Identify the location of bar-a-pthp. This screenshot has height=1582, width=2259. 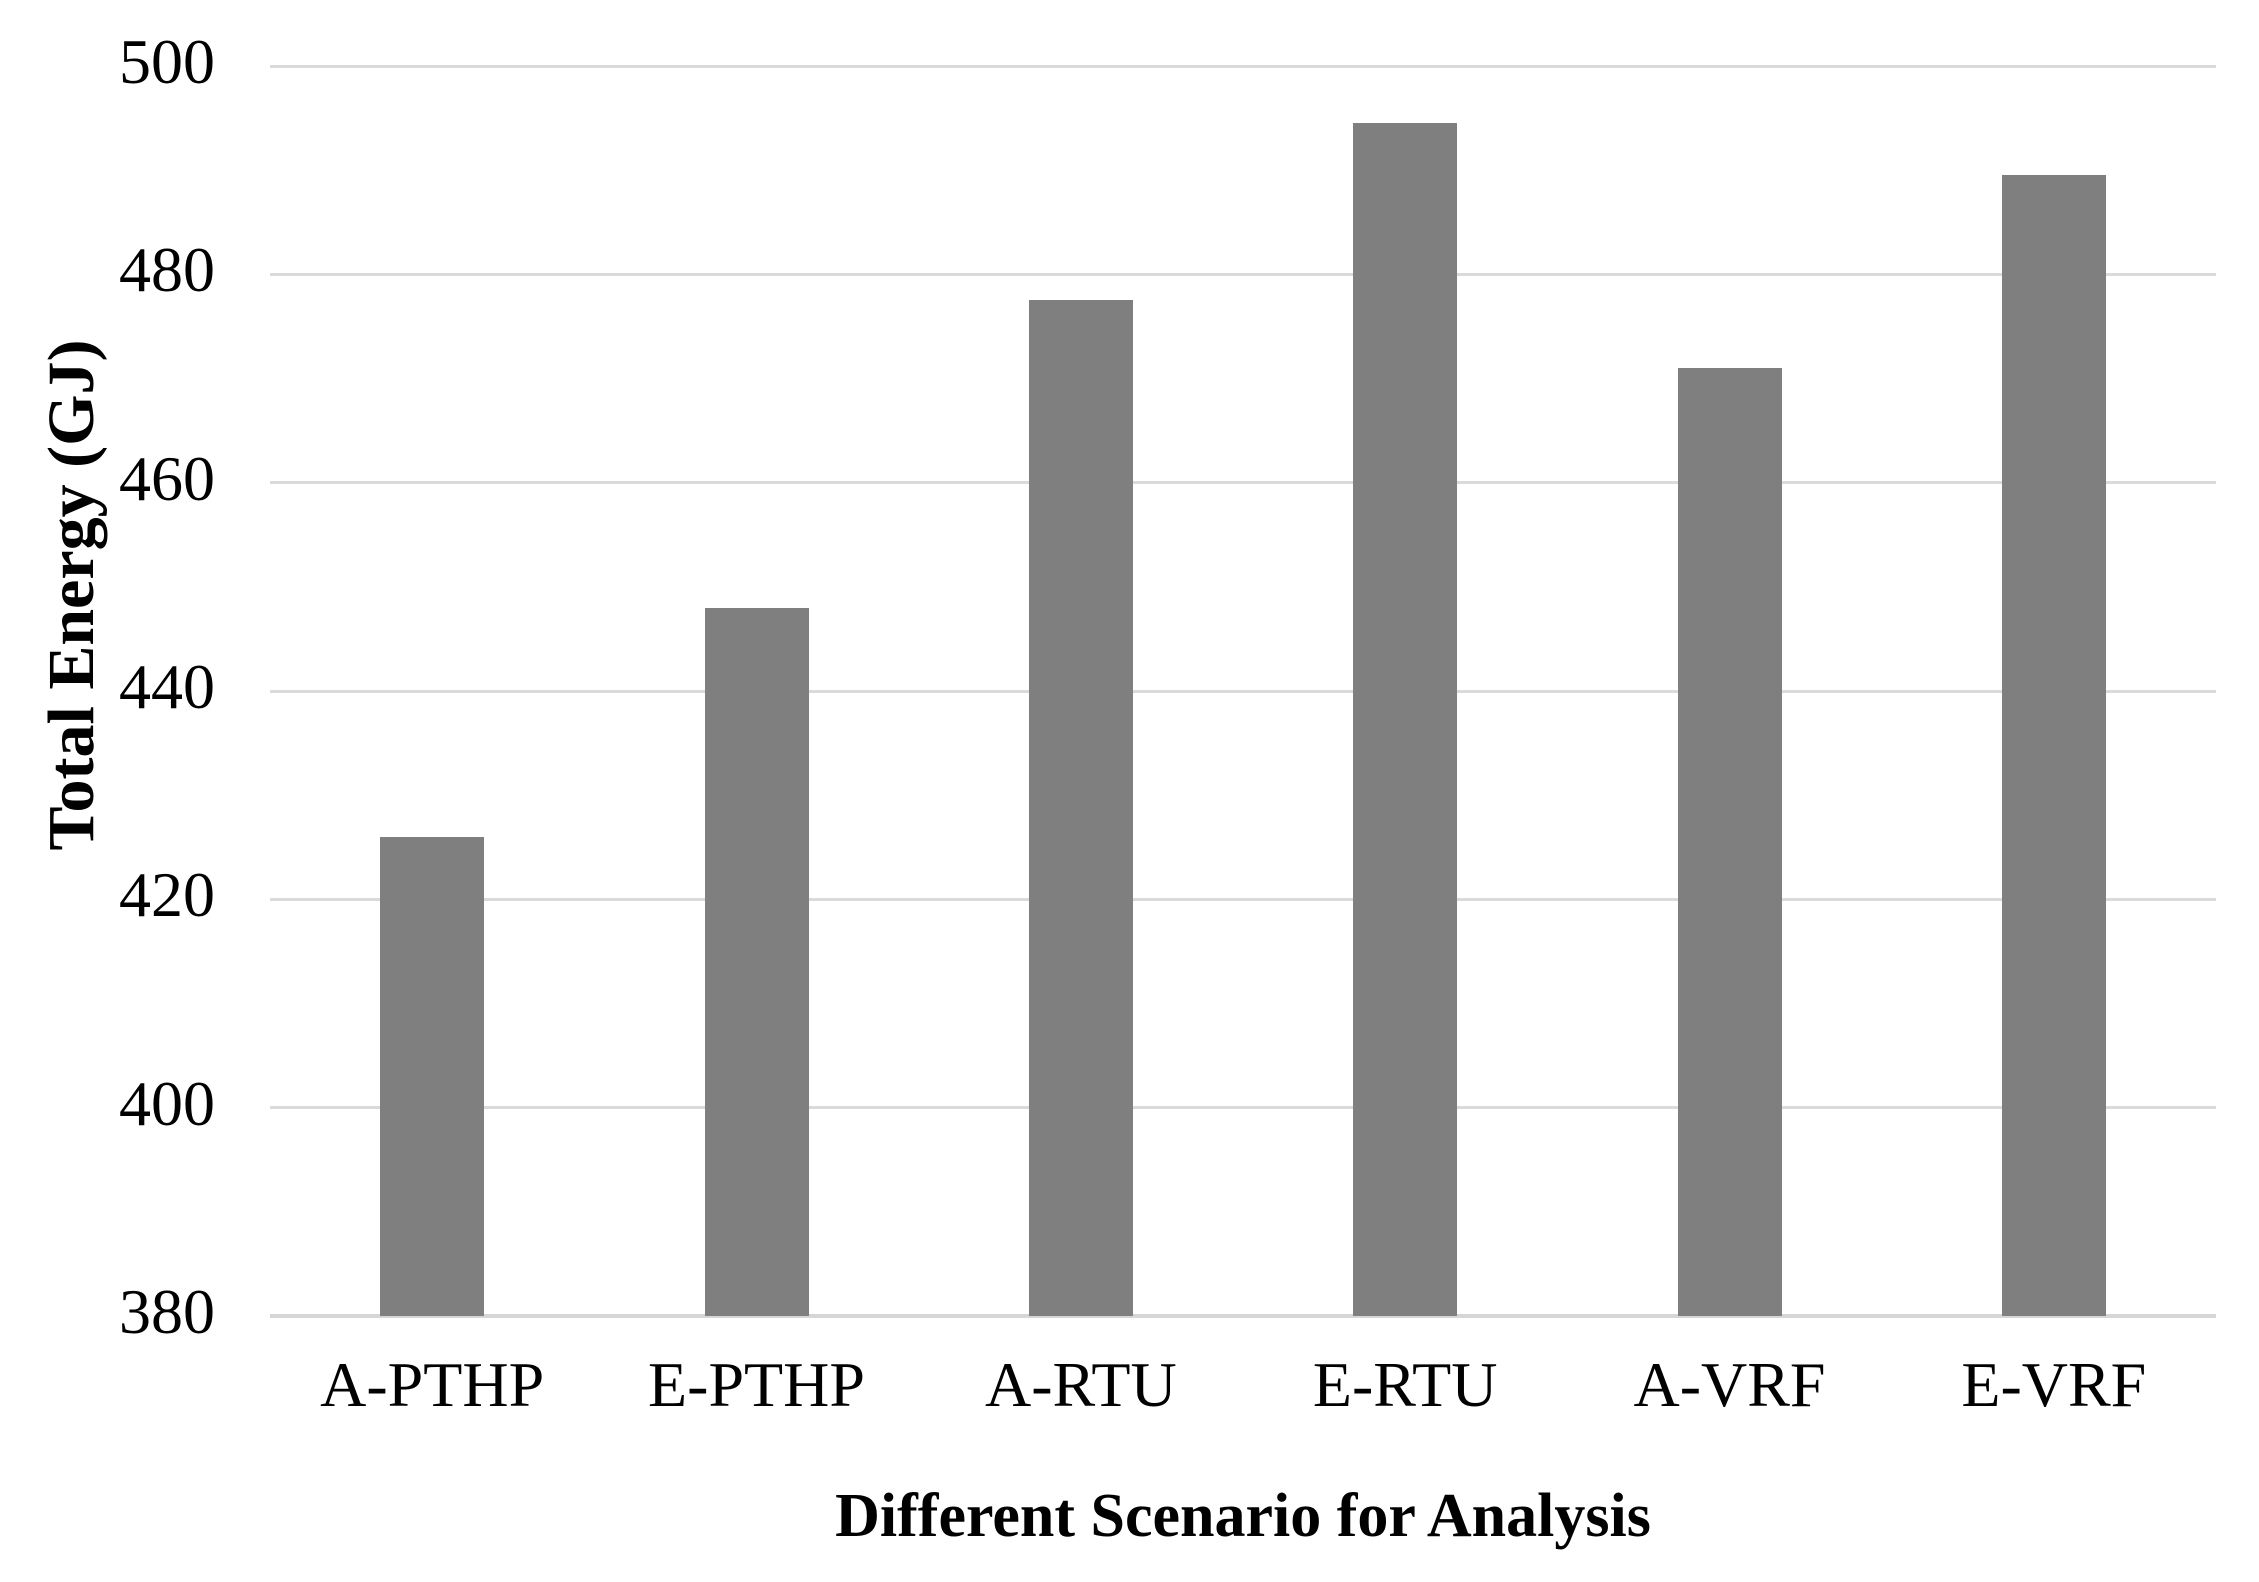
(432, 1076).